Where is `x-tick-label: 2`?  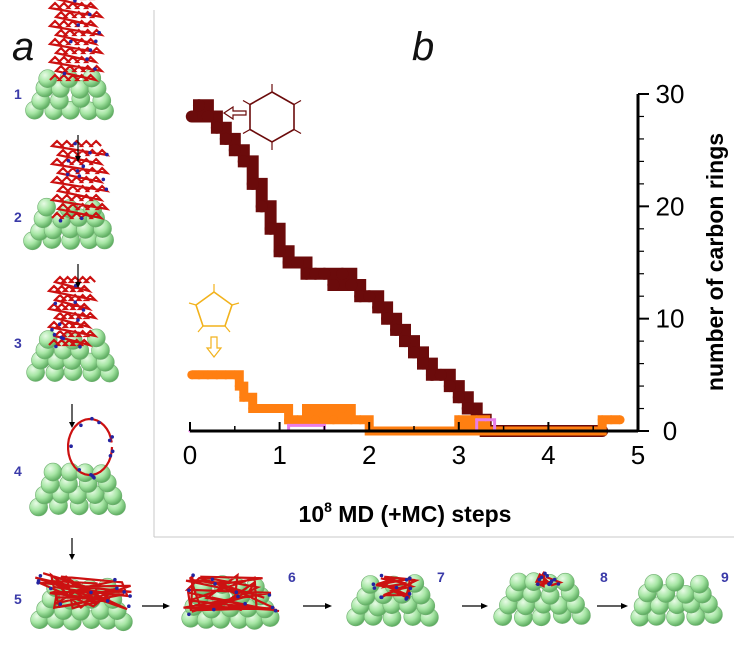 x-tick-label: 2 is located at coordinates (369, 455).